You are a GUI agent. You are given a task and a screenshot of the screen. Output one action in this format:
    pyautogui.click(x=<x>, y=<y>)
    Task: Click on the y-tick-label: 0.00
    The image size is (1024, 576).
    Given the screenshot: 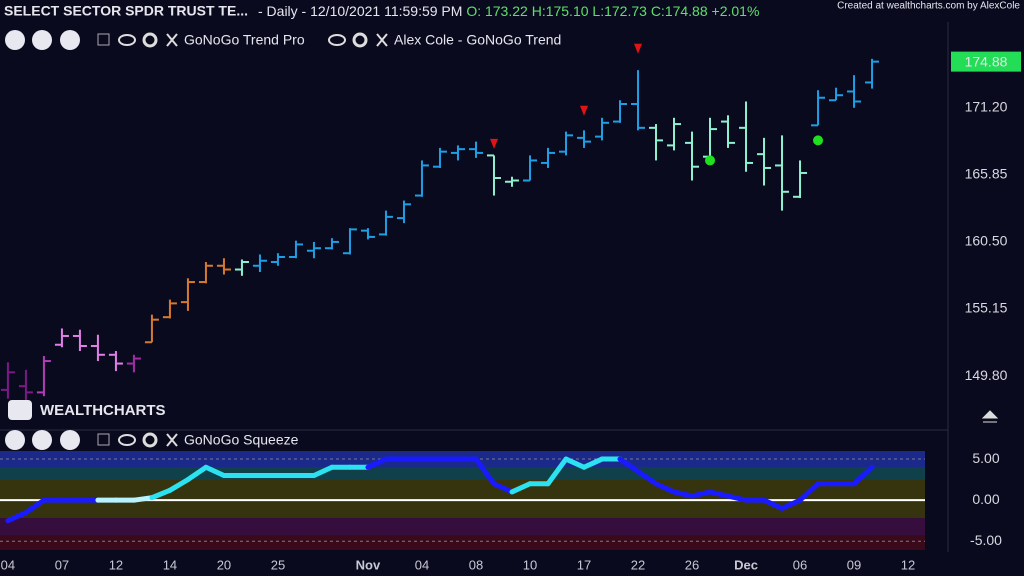 What is the action you would take?
    pyautogui.click(x=985, y=499)
    